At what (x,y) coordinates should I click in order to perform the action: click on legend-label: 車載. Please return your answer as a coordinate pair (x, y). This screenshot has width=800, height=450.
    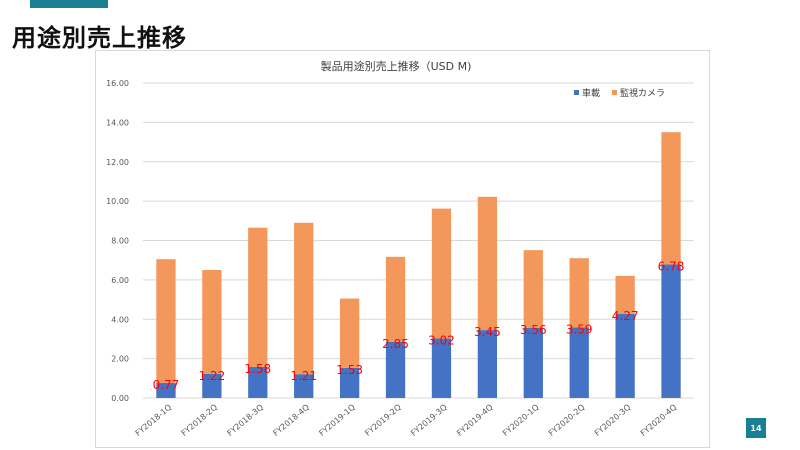
    Looking at the image, I should click on (591, 93).